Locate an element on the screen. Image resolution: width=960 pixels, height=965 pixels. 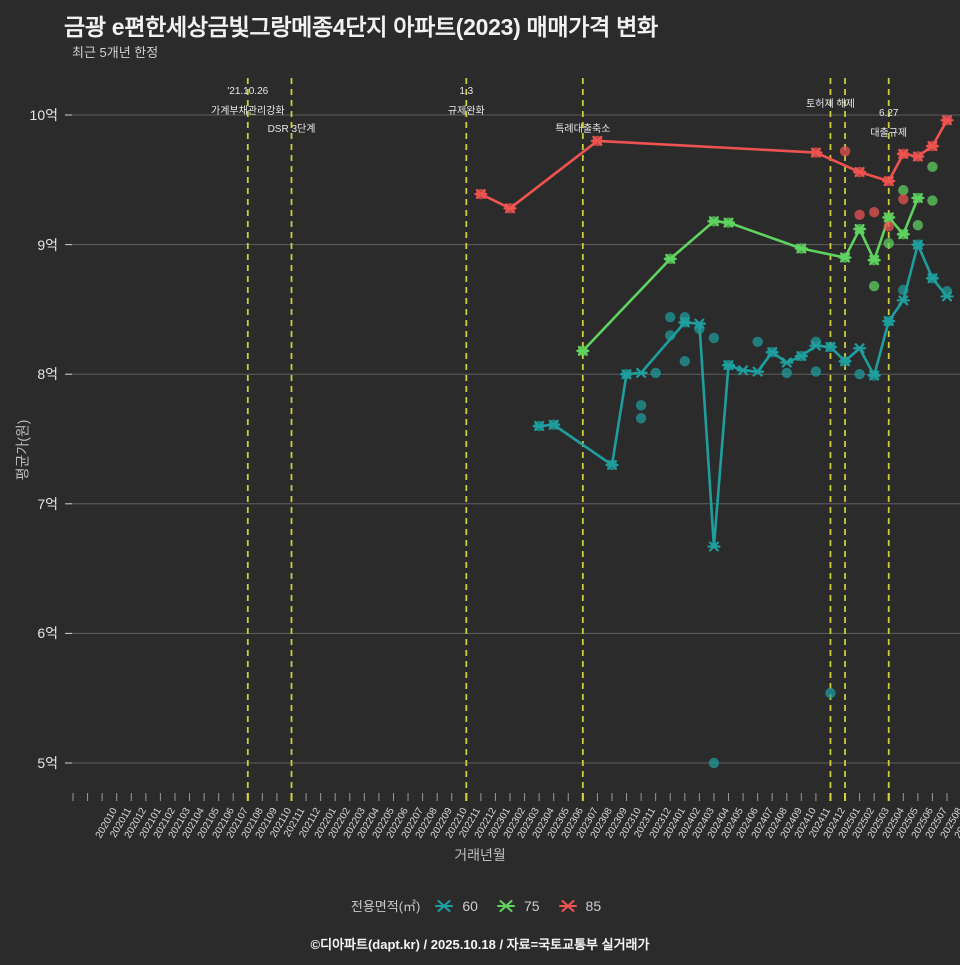
y-tick: 7억 is located at coordinates (33, 510).